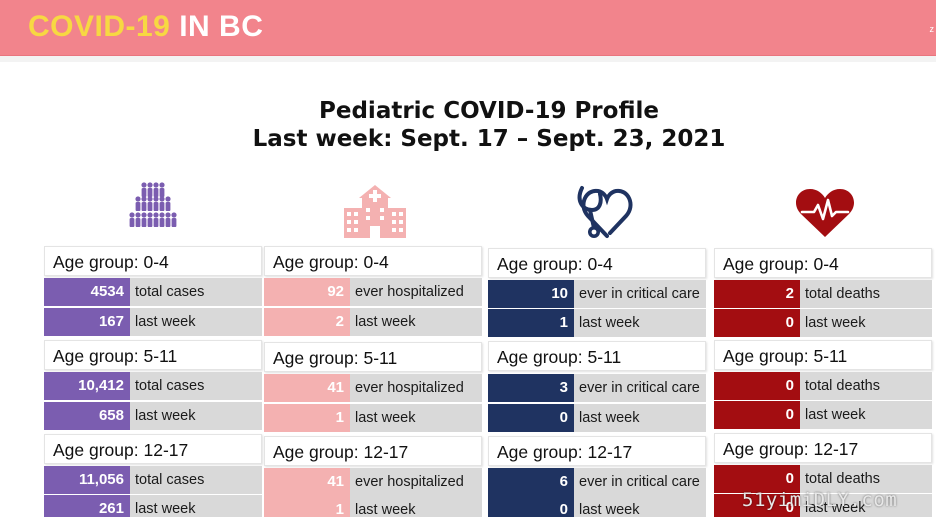 The image size is (936, 517). What do you see at coordinates (531, 388) in the screenshot?
I see `stat-value: 3` at bounding box center [531, 388].